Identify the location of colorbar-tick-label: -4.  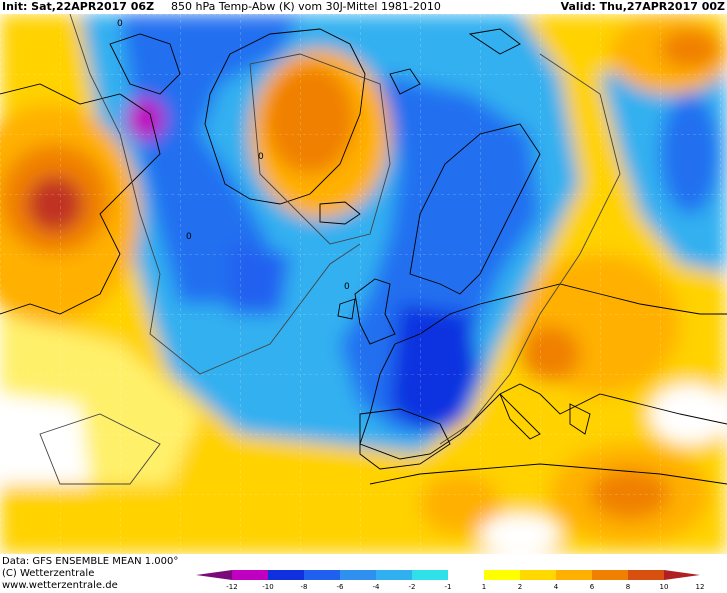
(377, 586).